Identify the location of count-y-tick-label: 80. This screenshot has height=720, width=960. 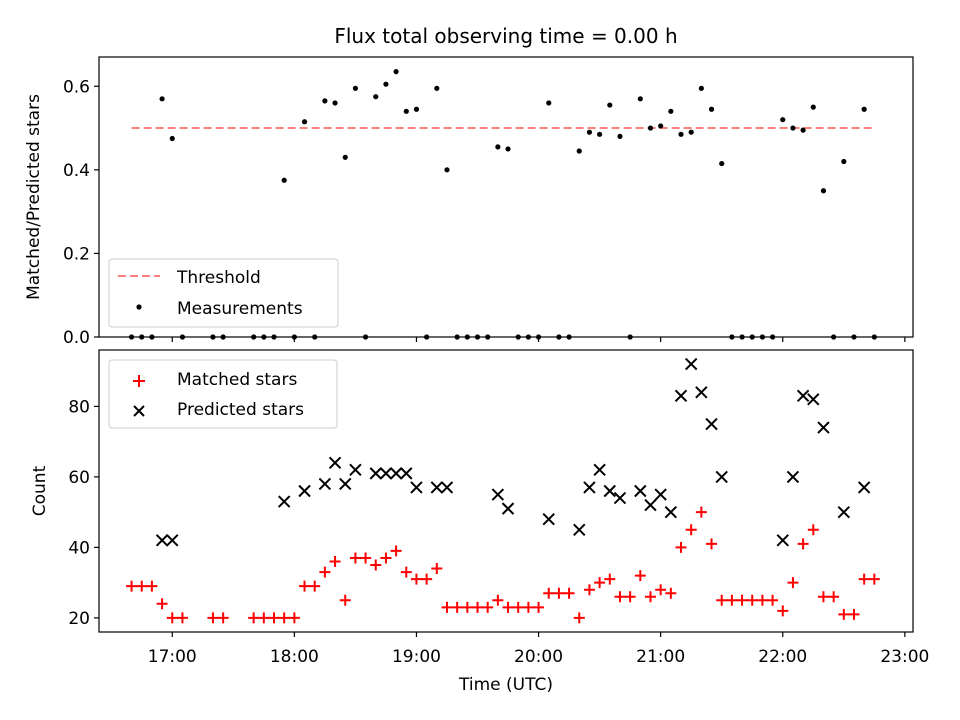
(79, 407).